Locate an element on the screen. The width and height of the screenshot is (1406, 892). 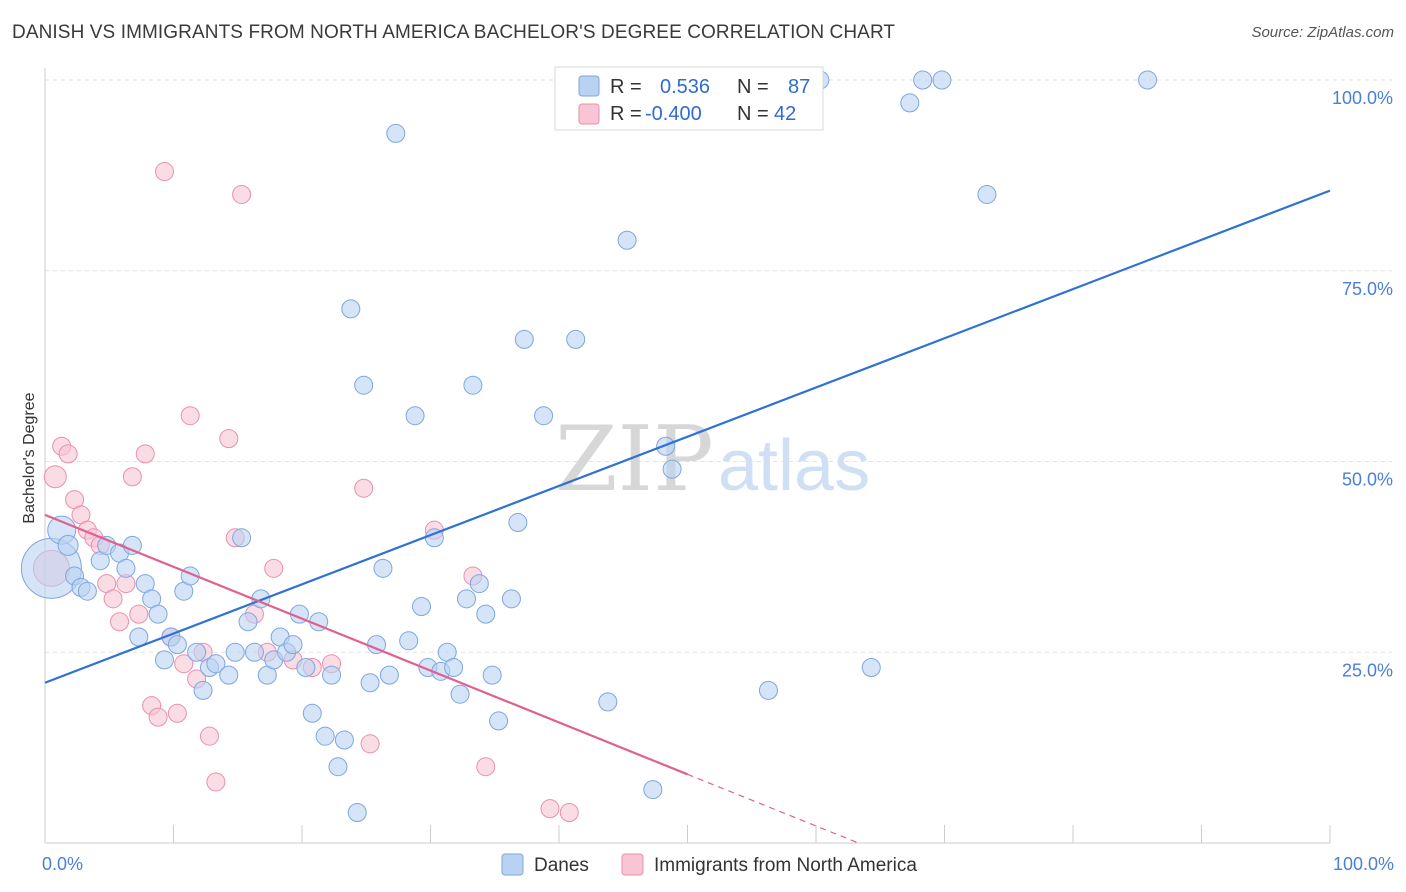
legend-imm-r-value: -0.400 is located at coordinates (673, 114).